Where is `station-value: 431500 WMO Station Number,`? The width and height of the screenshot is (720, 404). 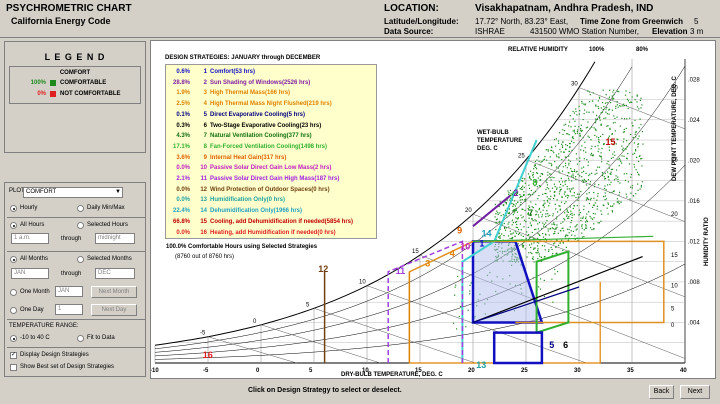 station-value: 431500 WMO Station Number, is located at coordinates (584, 31).